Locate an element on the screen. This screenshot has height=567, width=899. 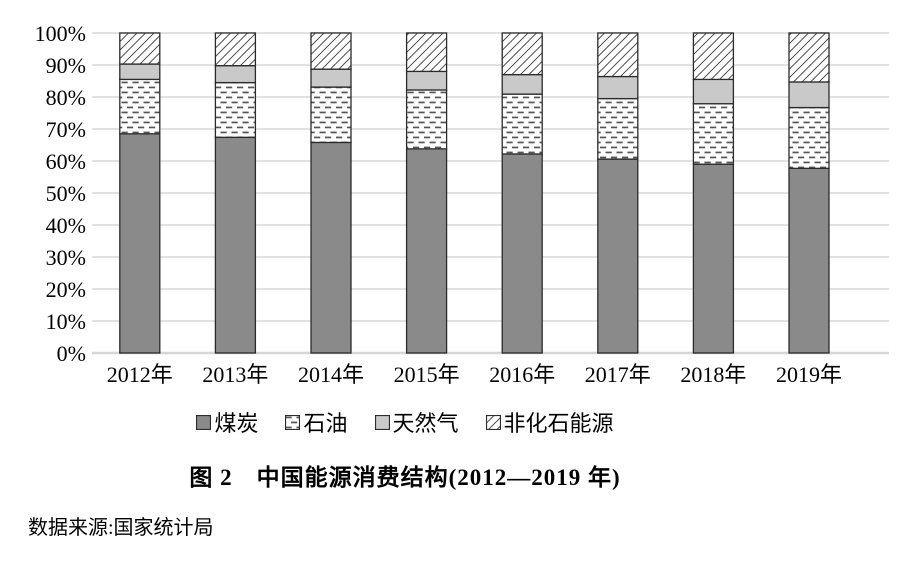
y-tick-label: 80% is located at coordinates (66, 97).